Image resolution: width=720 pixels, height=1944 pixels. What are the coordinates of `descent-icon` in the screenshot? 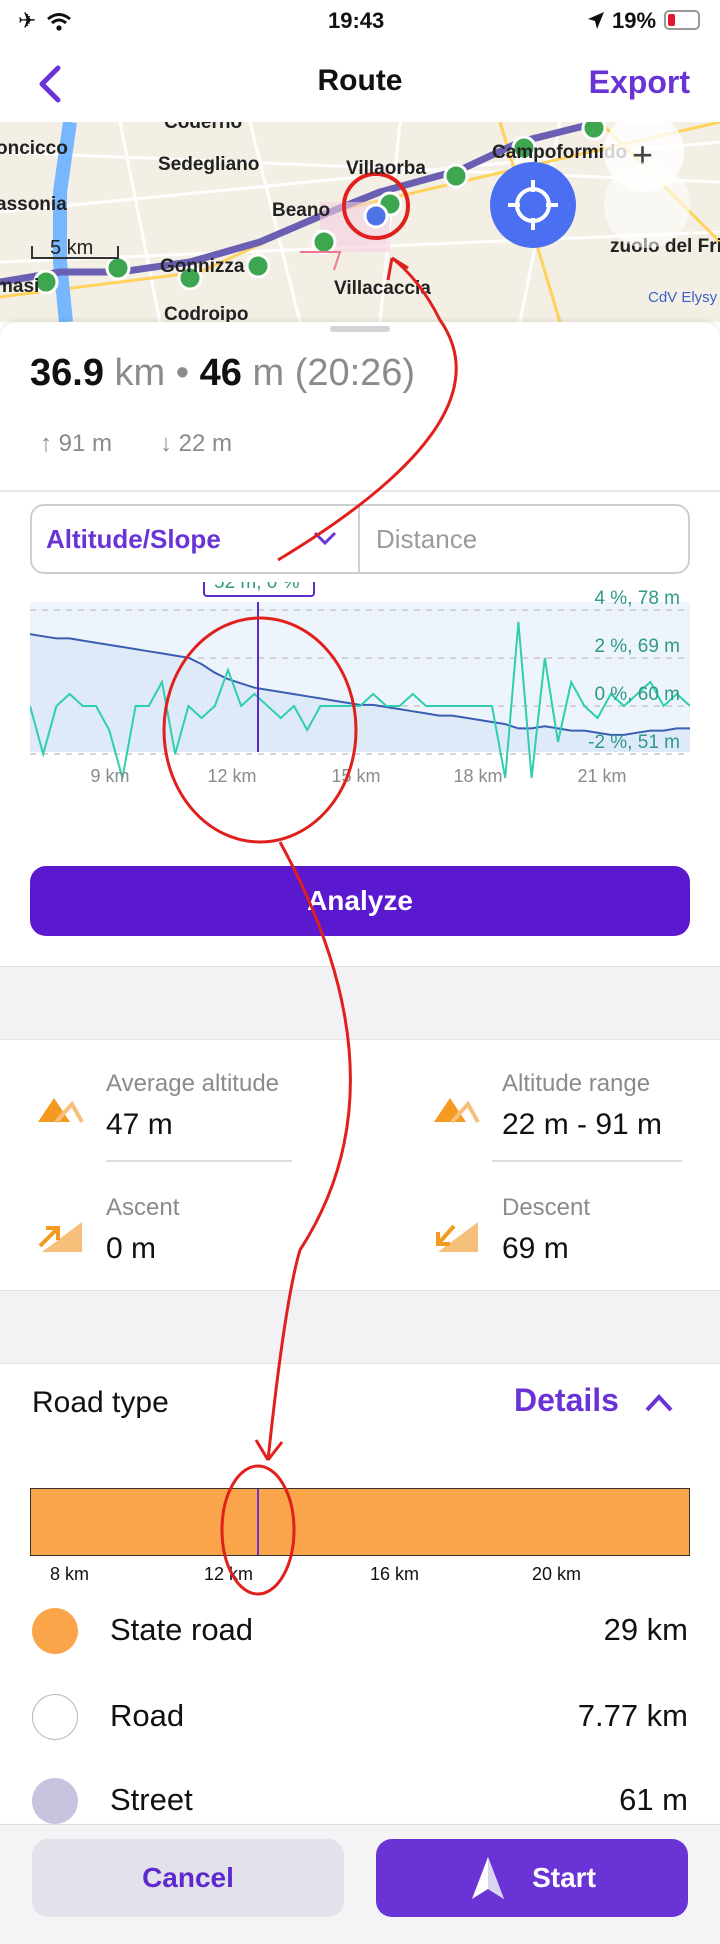 It's located at (457, 1237).